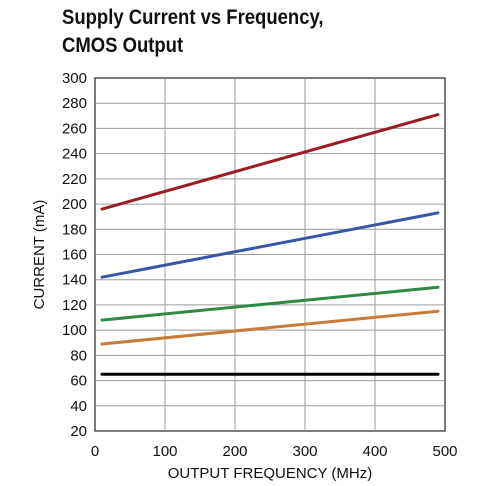 Image resolution: width=477 pixels, height=486 pixels. I want to click on y-tick-label: 80, so click(78, 355).